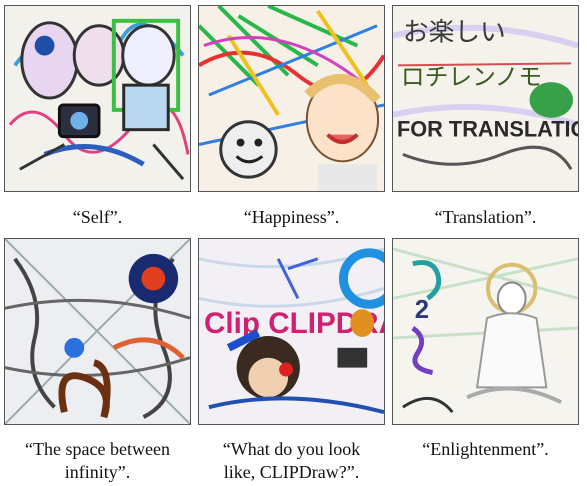  Describe the element at coordinates (471, 78) in the screenshot. I see `svg-text: ロチレンノモ` at that location.